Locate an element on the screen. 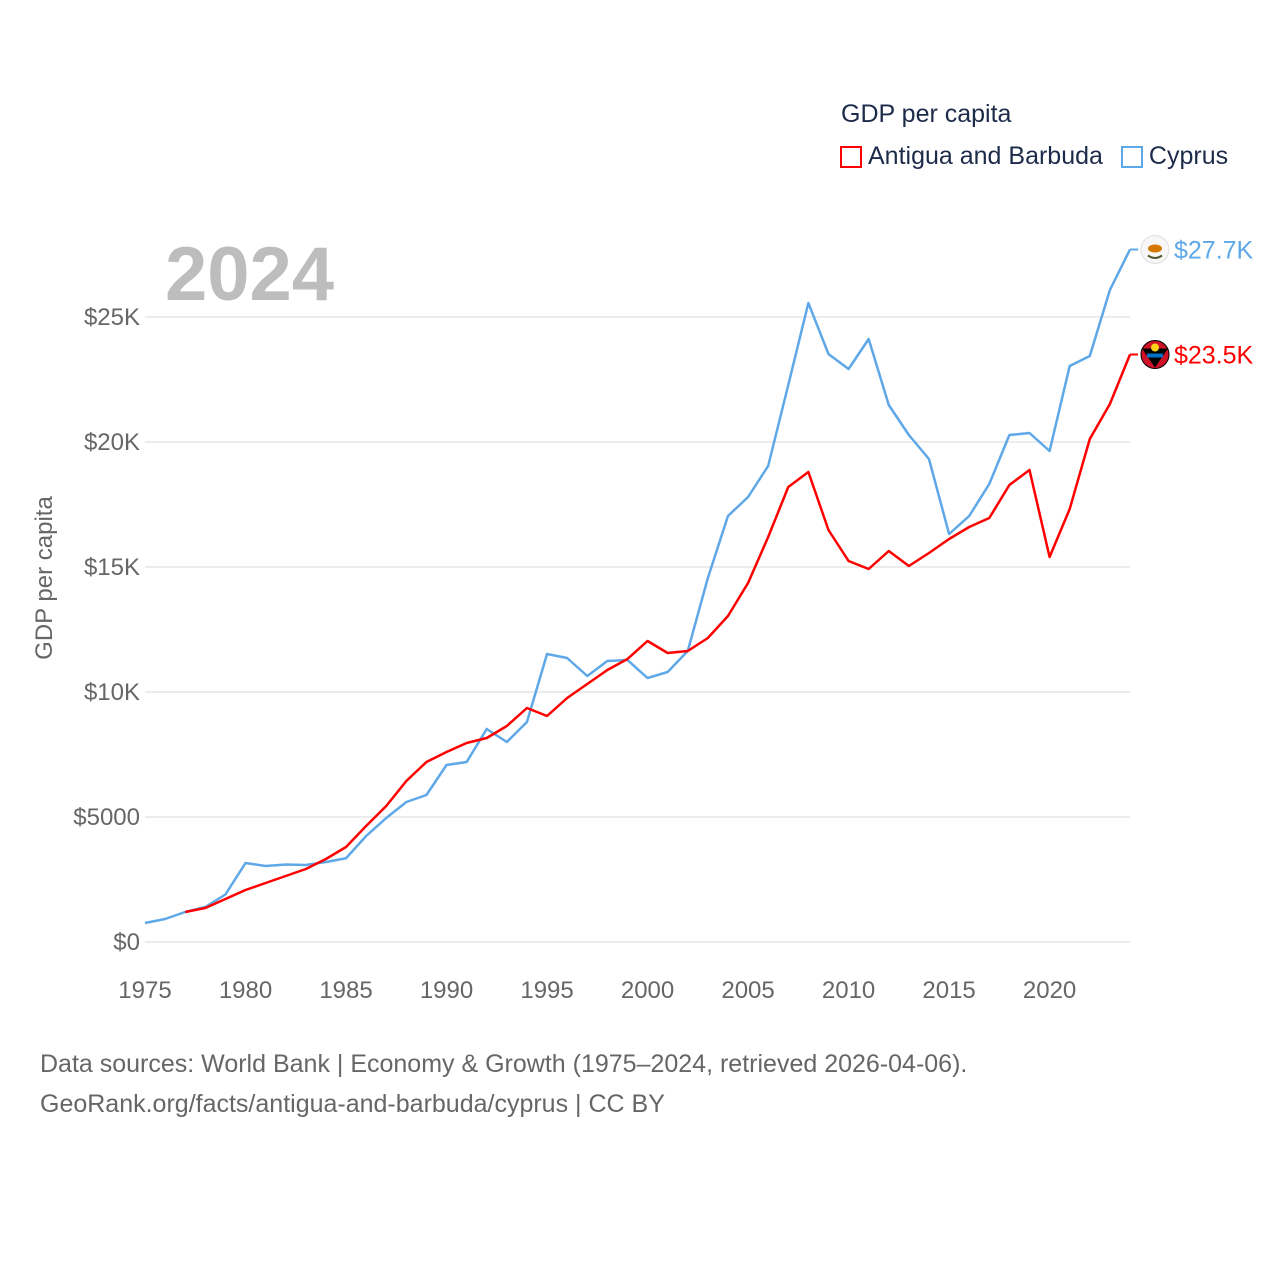 The height and width of the screenshot is (1280, 1280). x-tick-label: 2015 is located at coordinates (948, 990).